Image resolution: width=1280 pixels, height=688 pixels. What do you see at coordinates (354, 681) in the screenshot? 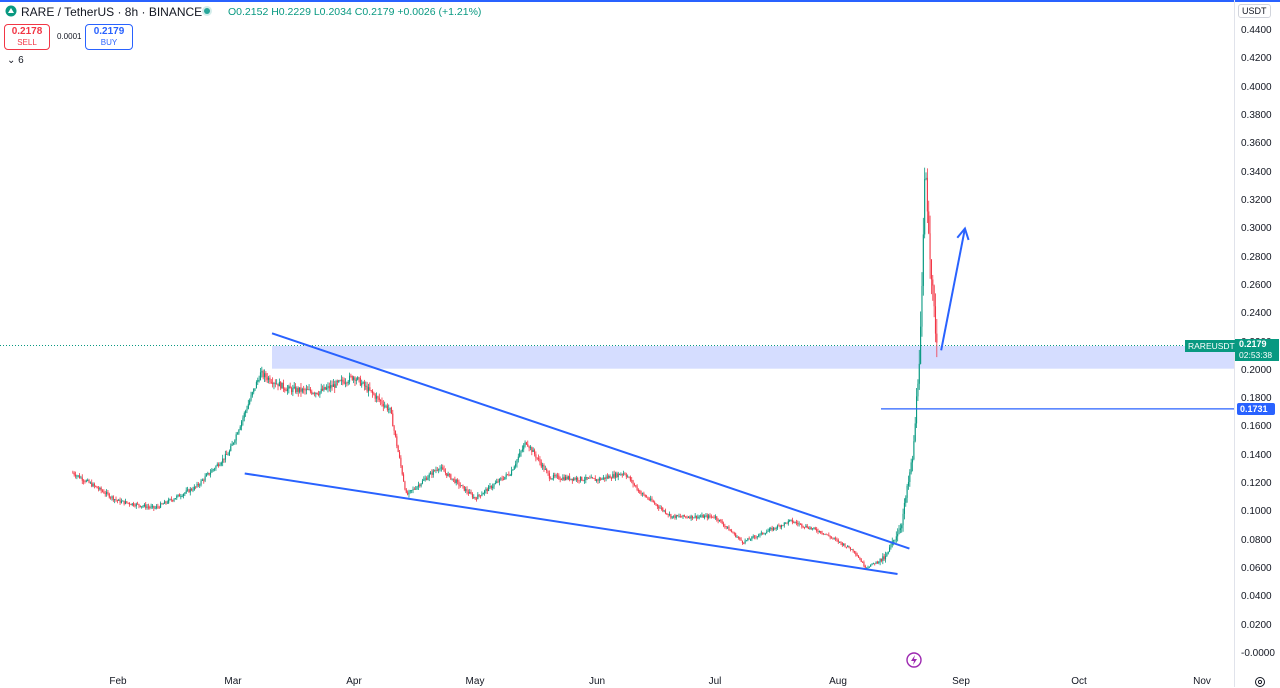
I see `x-tick-label: Apr` at bounding box center [354, 681].